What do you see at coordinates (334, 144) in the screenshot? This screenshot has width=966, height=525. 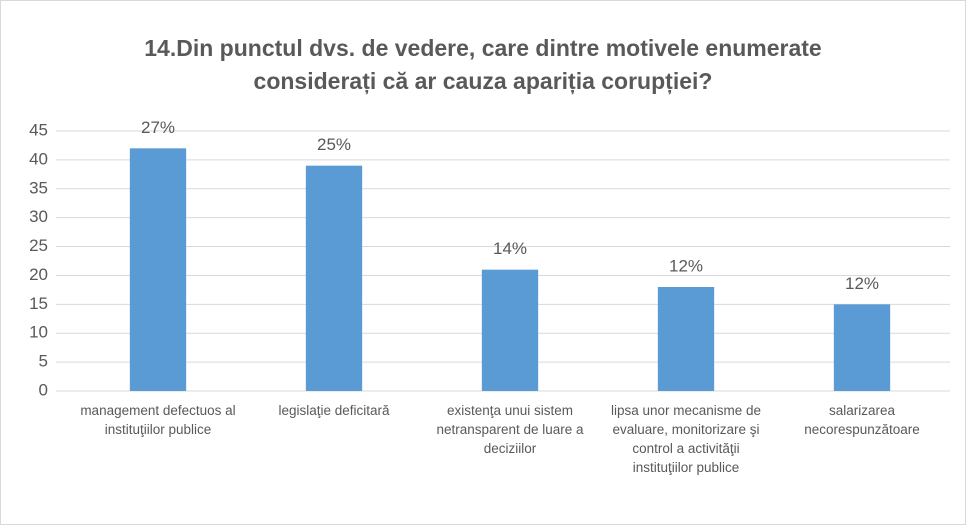 I see `data-label: 25%` at bounding box center [334, 144].